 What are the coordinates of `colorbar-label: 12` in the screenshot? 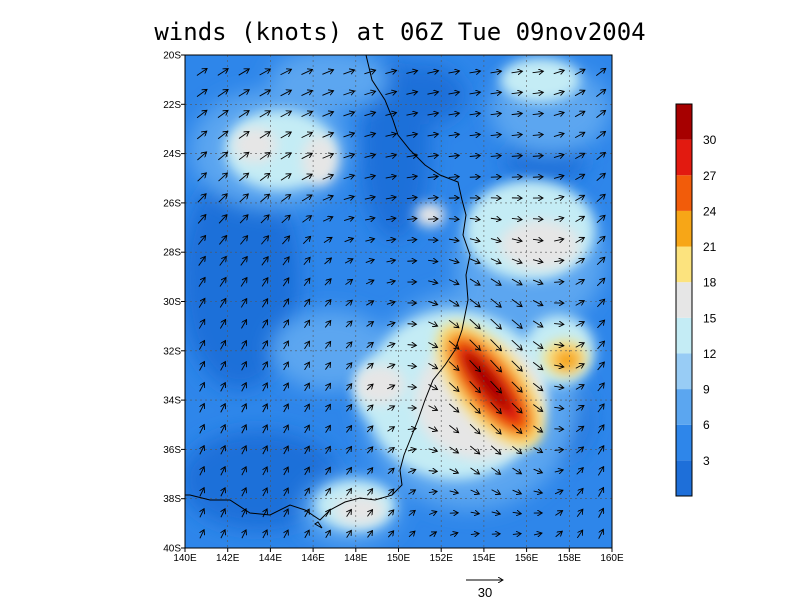 It's located at (710, 354).